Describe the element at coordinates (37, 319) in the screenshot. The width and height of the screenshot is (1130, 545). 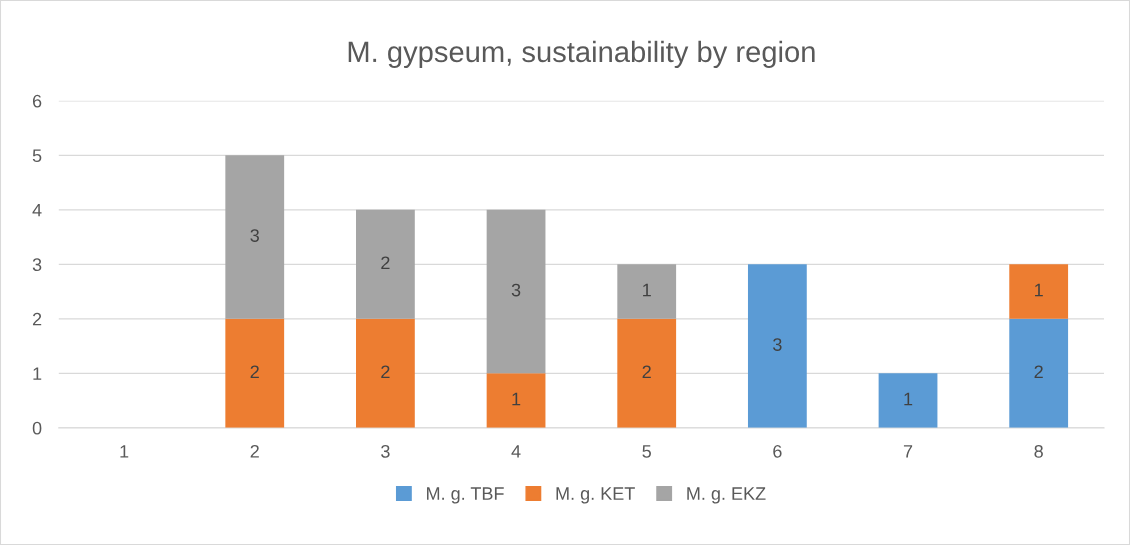
I see `y-tick-label: 2` at that location.